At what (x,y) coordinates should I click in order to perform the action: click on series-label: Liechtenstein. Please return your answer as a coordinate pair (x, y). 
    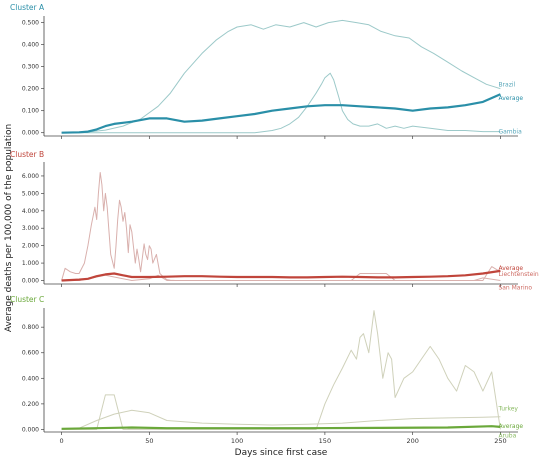
    Looking at the image, I should click on (518, 274).